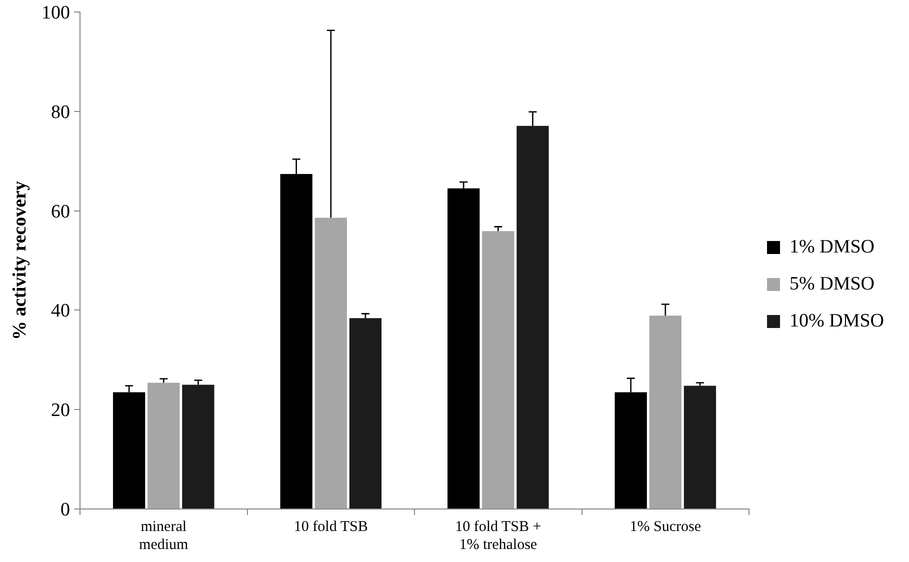  I want to click on y-tick-label: 80, so click(60, 112).